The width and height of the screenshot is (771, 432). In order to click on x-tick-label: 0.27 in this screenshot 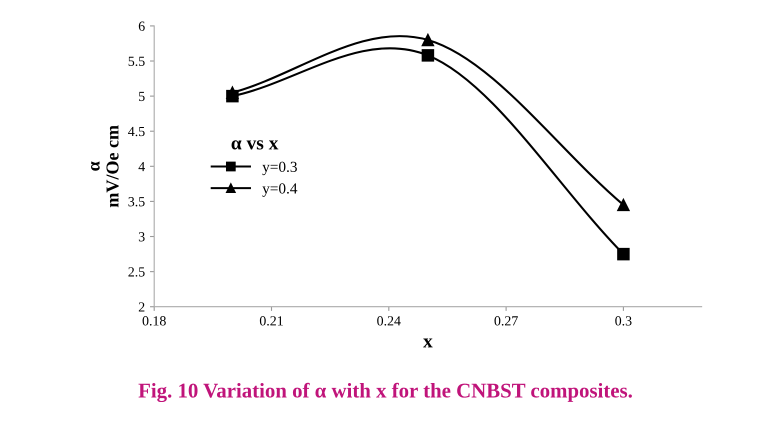, I will do `click(506, 321)`.